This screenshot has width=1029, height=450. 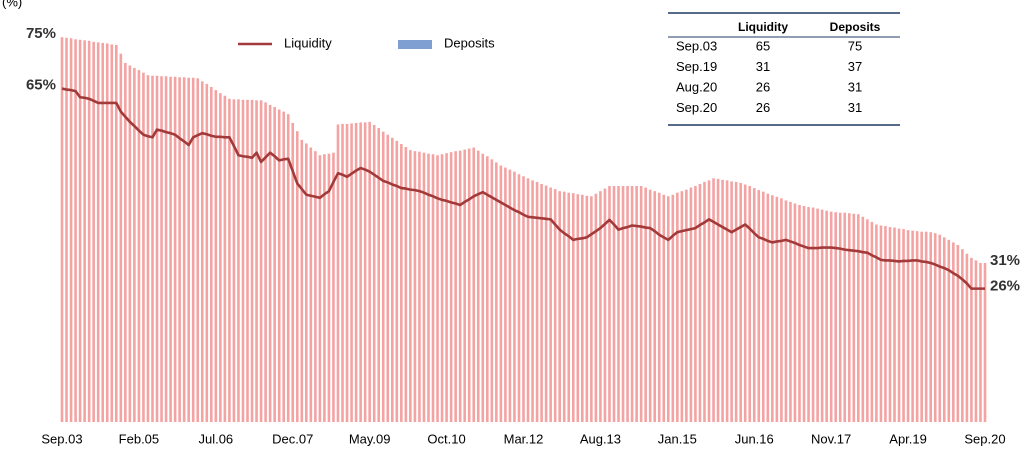 What do you see at coordinates (469, 42) in the screenshot?
I see `legend-label: Deposits` at bounding box center [469, 42].